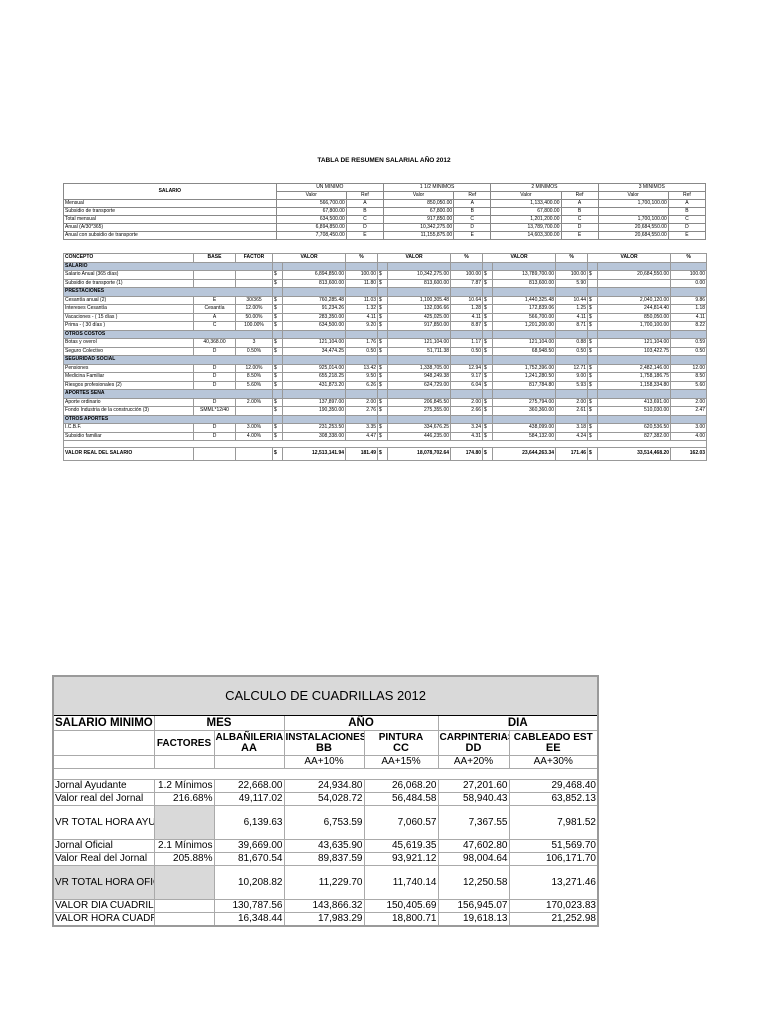 The image size is (768, 1024). I want to click on percent: 162.03, so click(689, 454).